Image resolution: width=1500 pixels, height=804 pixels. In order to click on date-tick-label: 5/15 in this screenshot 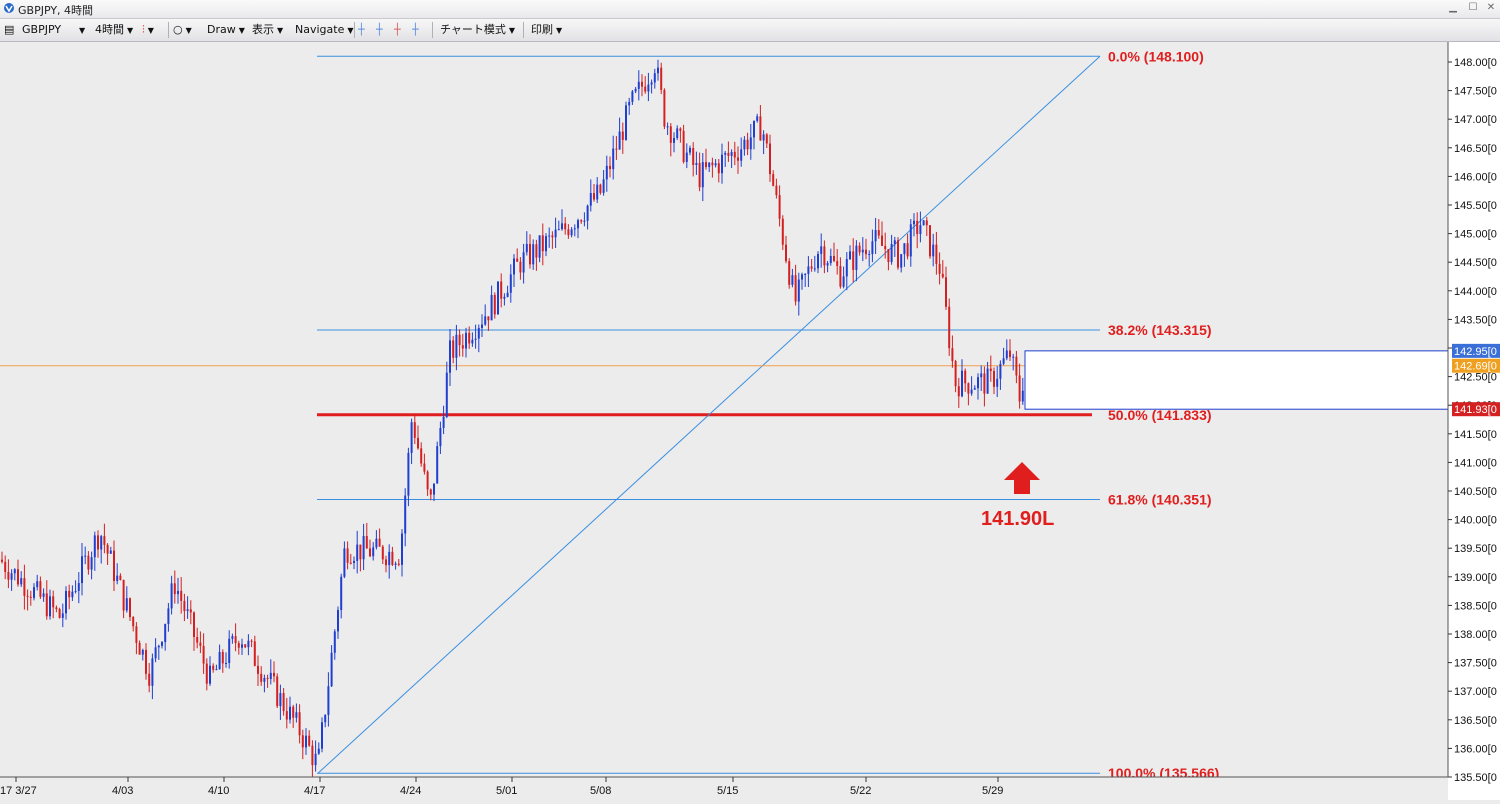, I will do `click(727, 791)`.